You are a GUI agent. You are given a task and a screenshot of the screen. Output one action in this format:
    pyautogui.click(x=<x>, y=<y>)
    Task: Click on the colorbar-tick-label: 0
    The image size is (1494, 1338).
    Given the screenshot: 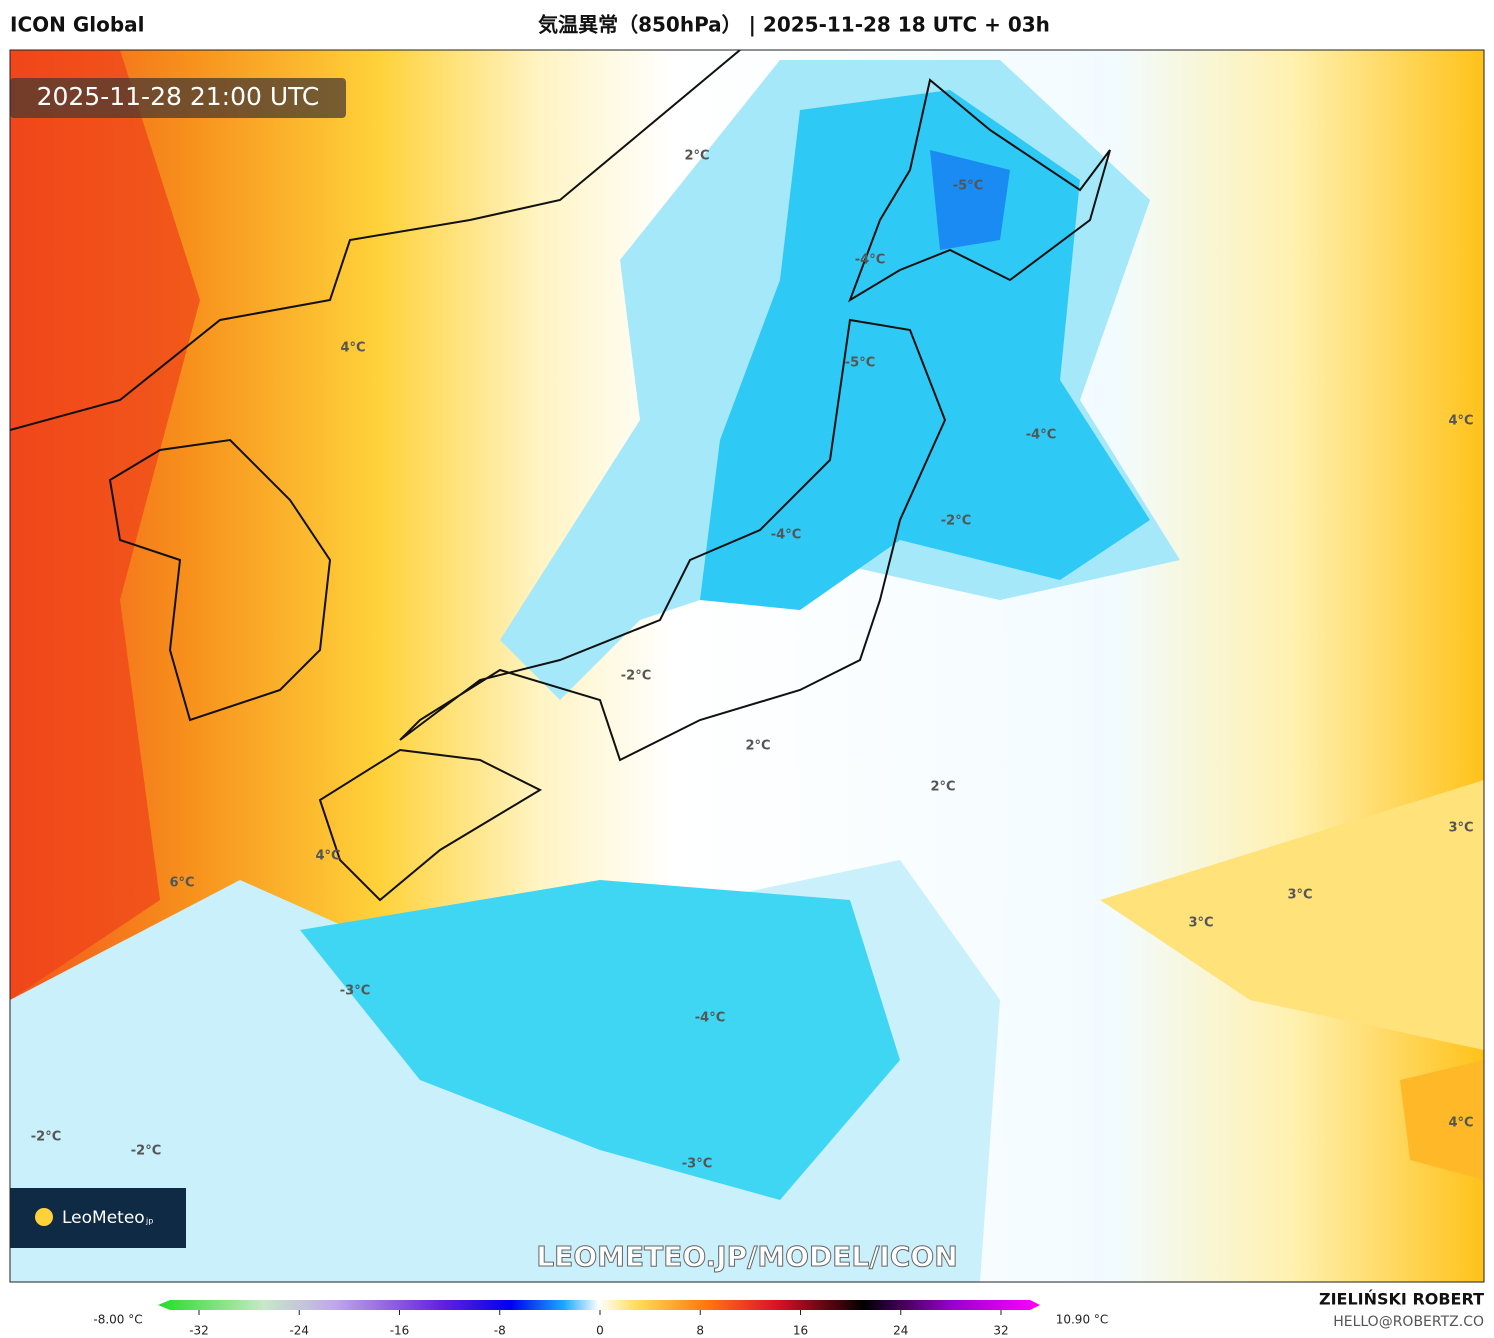 What is the action you would take?
    pyautogui.click(x=600, y=1331)
    